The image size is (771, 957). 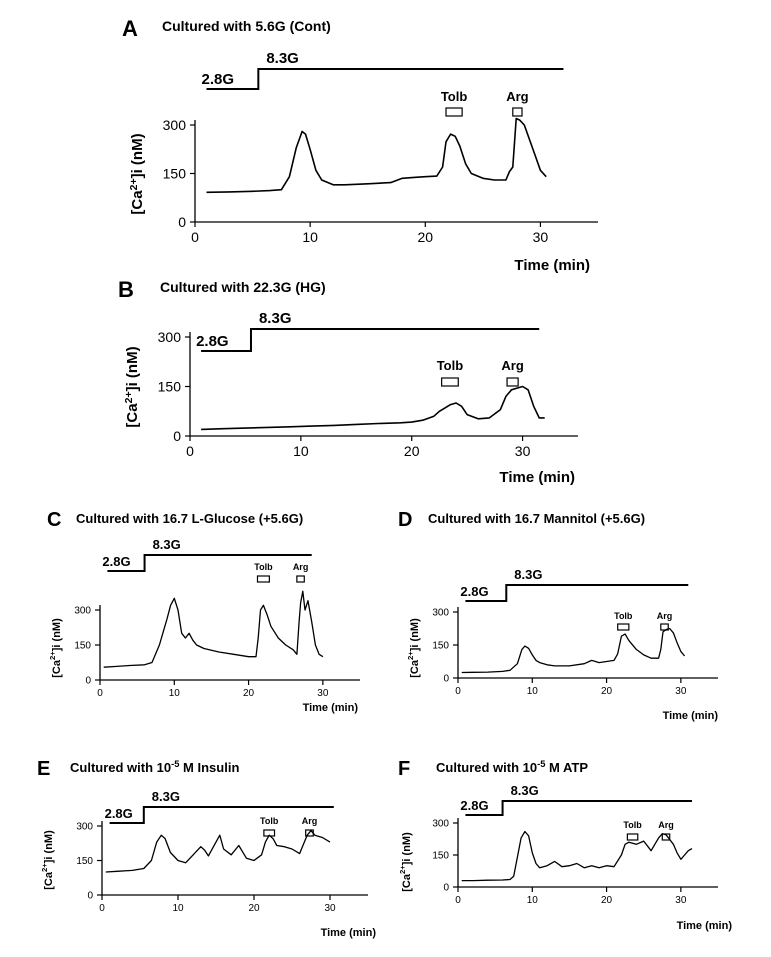 I want to click on panel-title: Cultured with 22.3G (HG), so click(x=243, y=287).